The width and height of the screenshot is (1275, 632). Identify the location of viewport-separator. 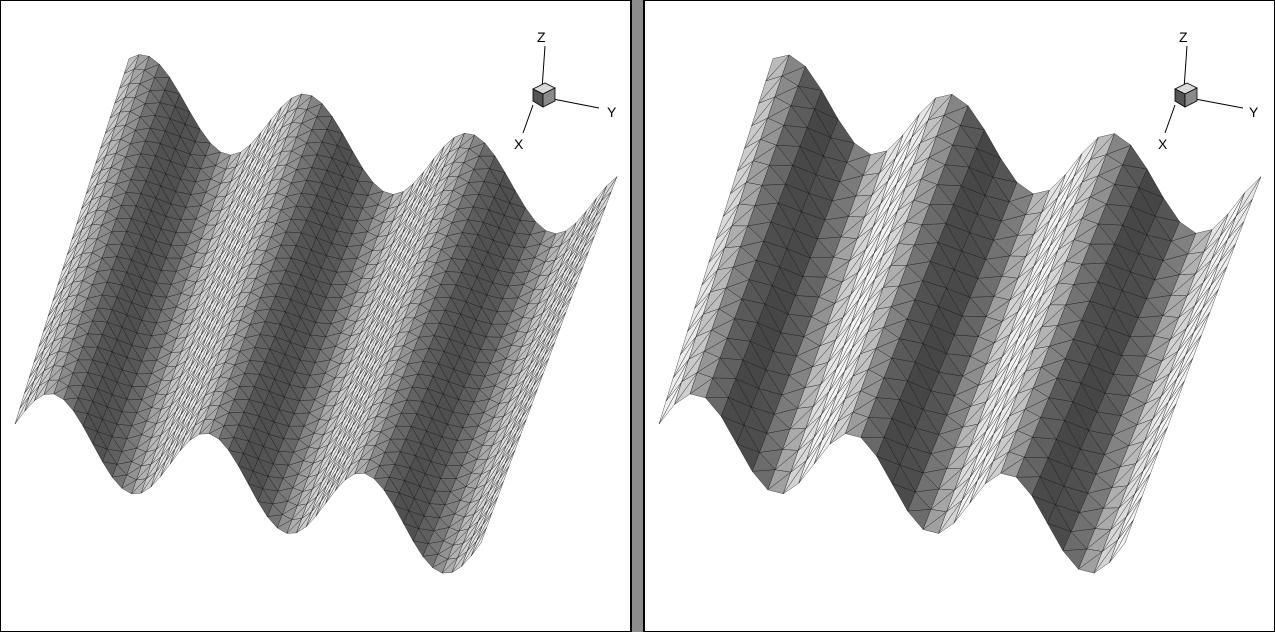
(637, 316).